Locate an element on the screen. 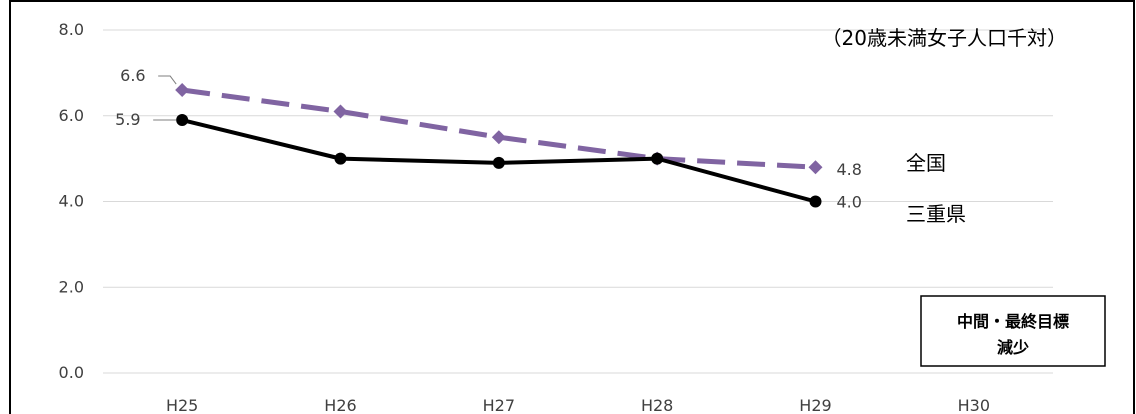 This screenshot has width=1136, height=414. y-tick-label: 4.0 is located at coordinates (71, 201).